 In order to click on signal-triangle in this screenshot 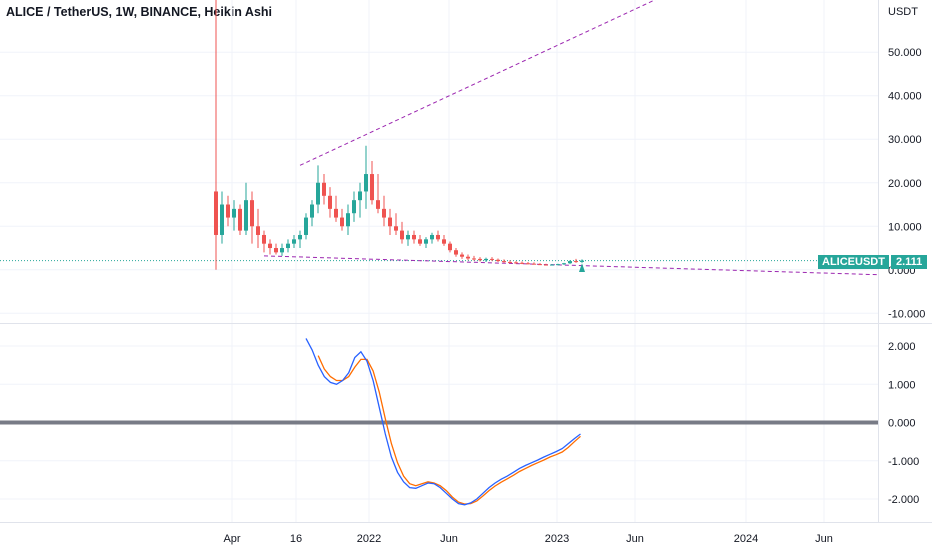, I will do `click(582, 267)`.